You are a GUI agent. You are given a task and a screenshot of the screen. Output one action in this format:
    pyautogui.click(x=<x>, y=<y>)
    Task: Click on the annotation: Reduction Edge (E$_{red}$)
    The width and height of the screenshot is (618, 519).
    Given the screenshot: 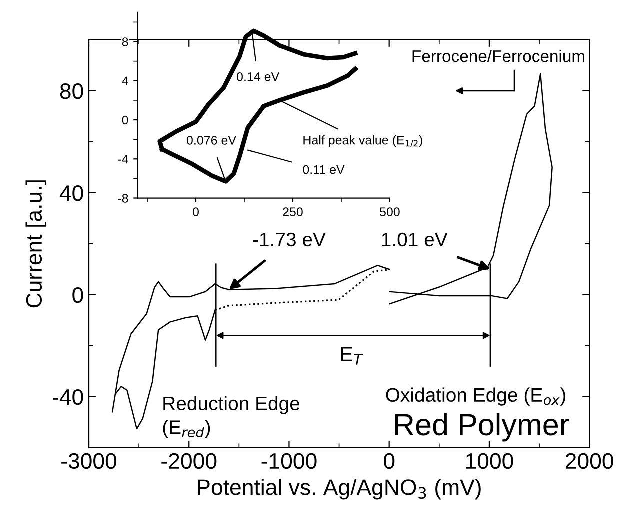 What is the action you would take?
    pyautogui.click(x=231, y=417)
    